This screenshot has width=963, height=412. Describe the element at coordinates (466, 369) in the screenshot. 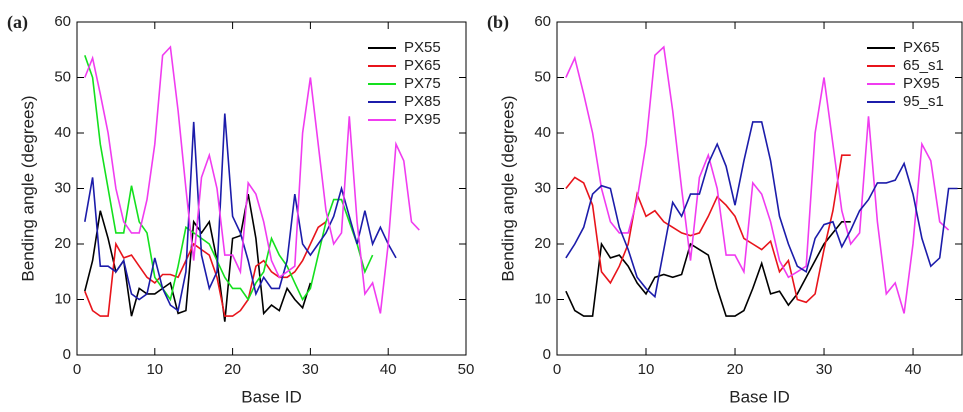

I see `x-tick-label: 50` at that location.